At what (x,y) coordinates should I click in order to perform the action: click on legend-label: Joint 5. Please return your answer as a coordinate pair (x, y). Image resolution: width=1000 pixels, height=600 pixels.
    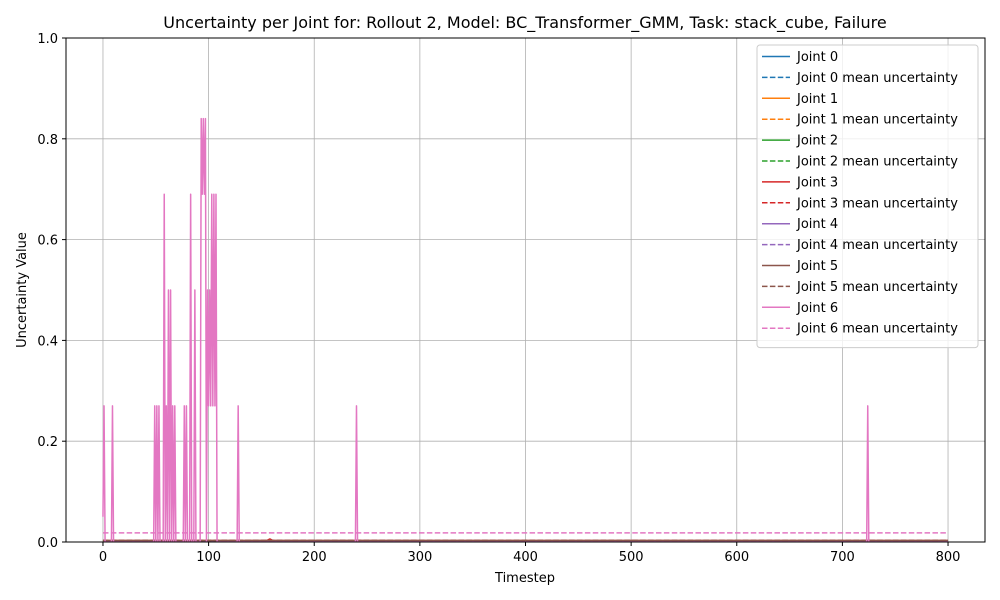
    Looking at the image, I should click on (817, 266).